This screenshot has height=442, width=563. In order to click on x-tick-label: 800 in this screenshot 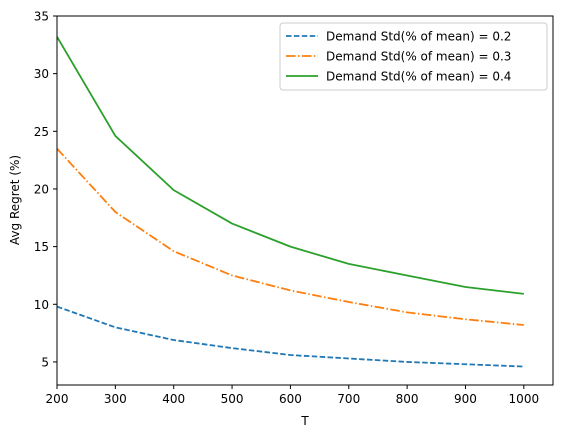, I will do `click(407, 399)`.